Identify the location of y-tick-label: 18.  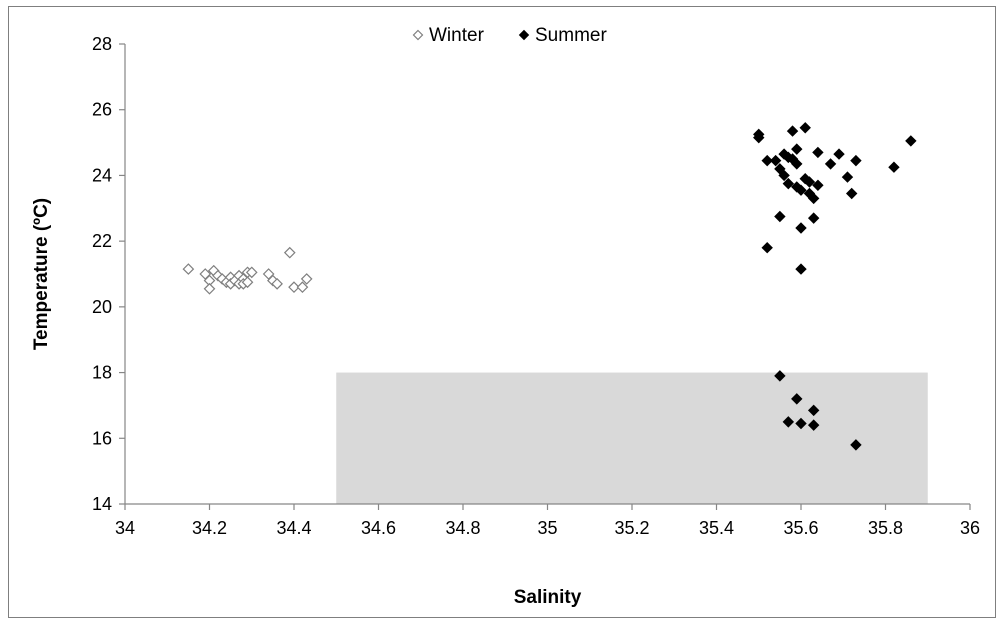
(102, 373).